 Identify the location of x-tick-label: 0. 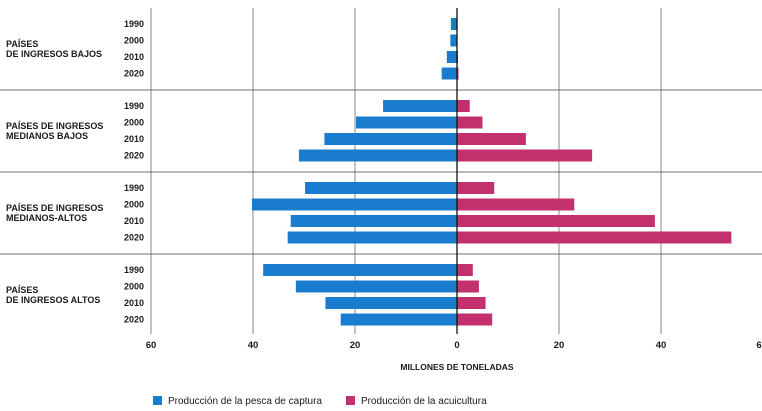
(456, 345).